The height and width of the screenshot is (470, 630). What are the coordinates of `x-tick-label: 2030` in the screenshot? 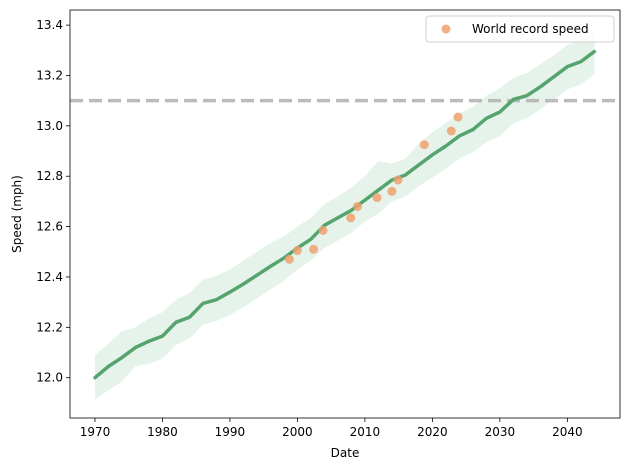 It's located at (500, 432).